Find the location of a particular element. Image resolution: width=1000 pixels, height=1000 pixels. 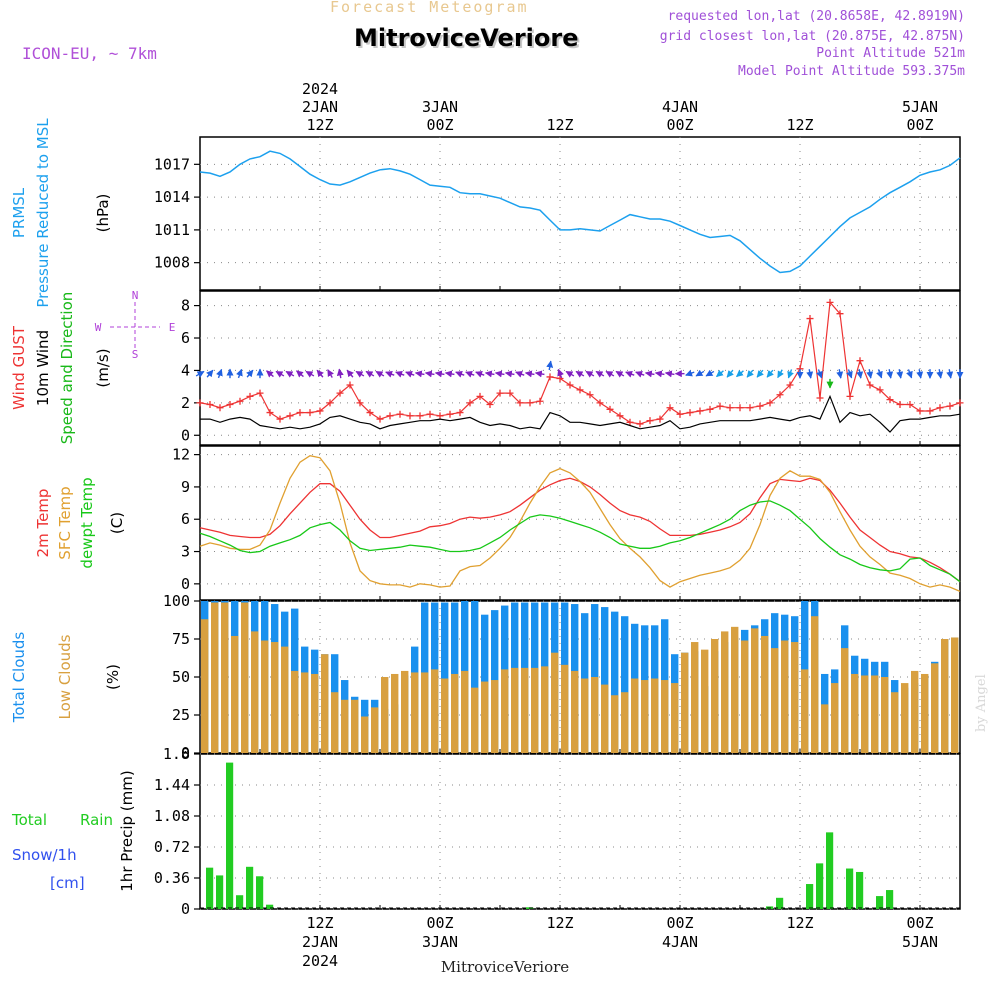

wind-ytick-label: 2 is located at coordinates (185, 403).